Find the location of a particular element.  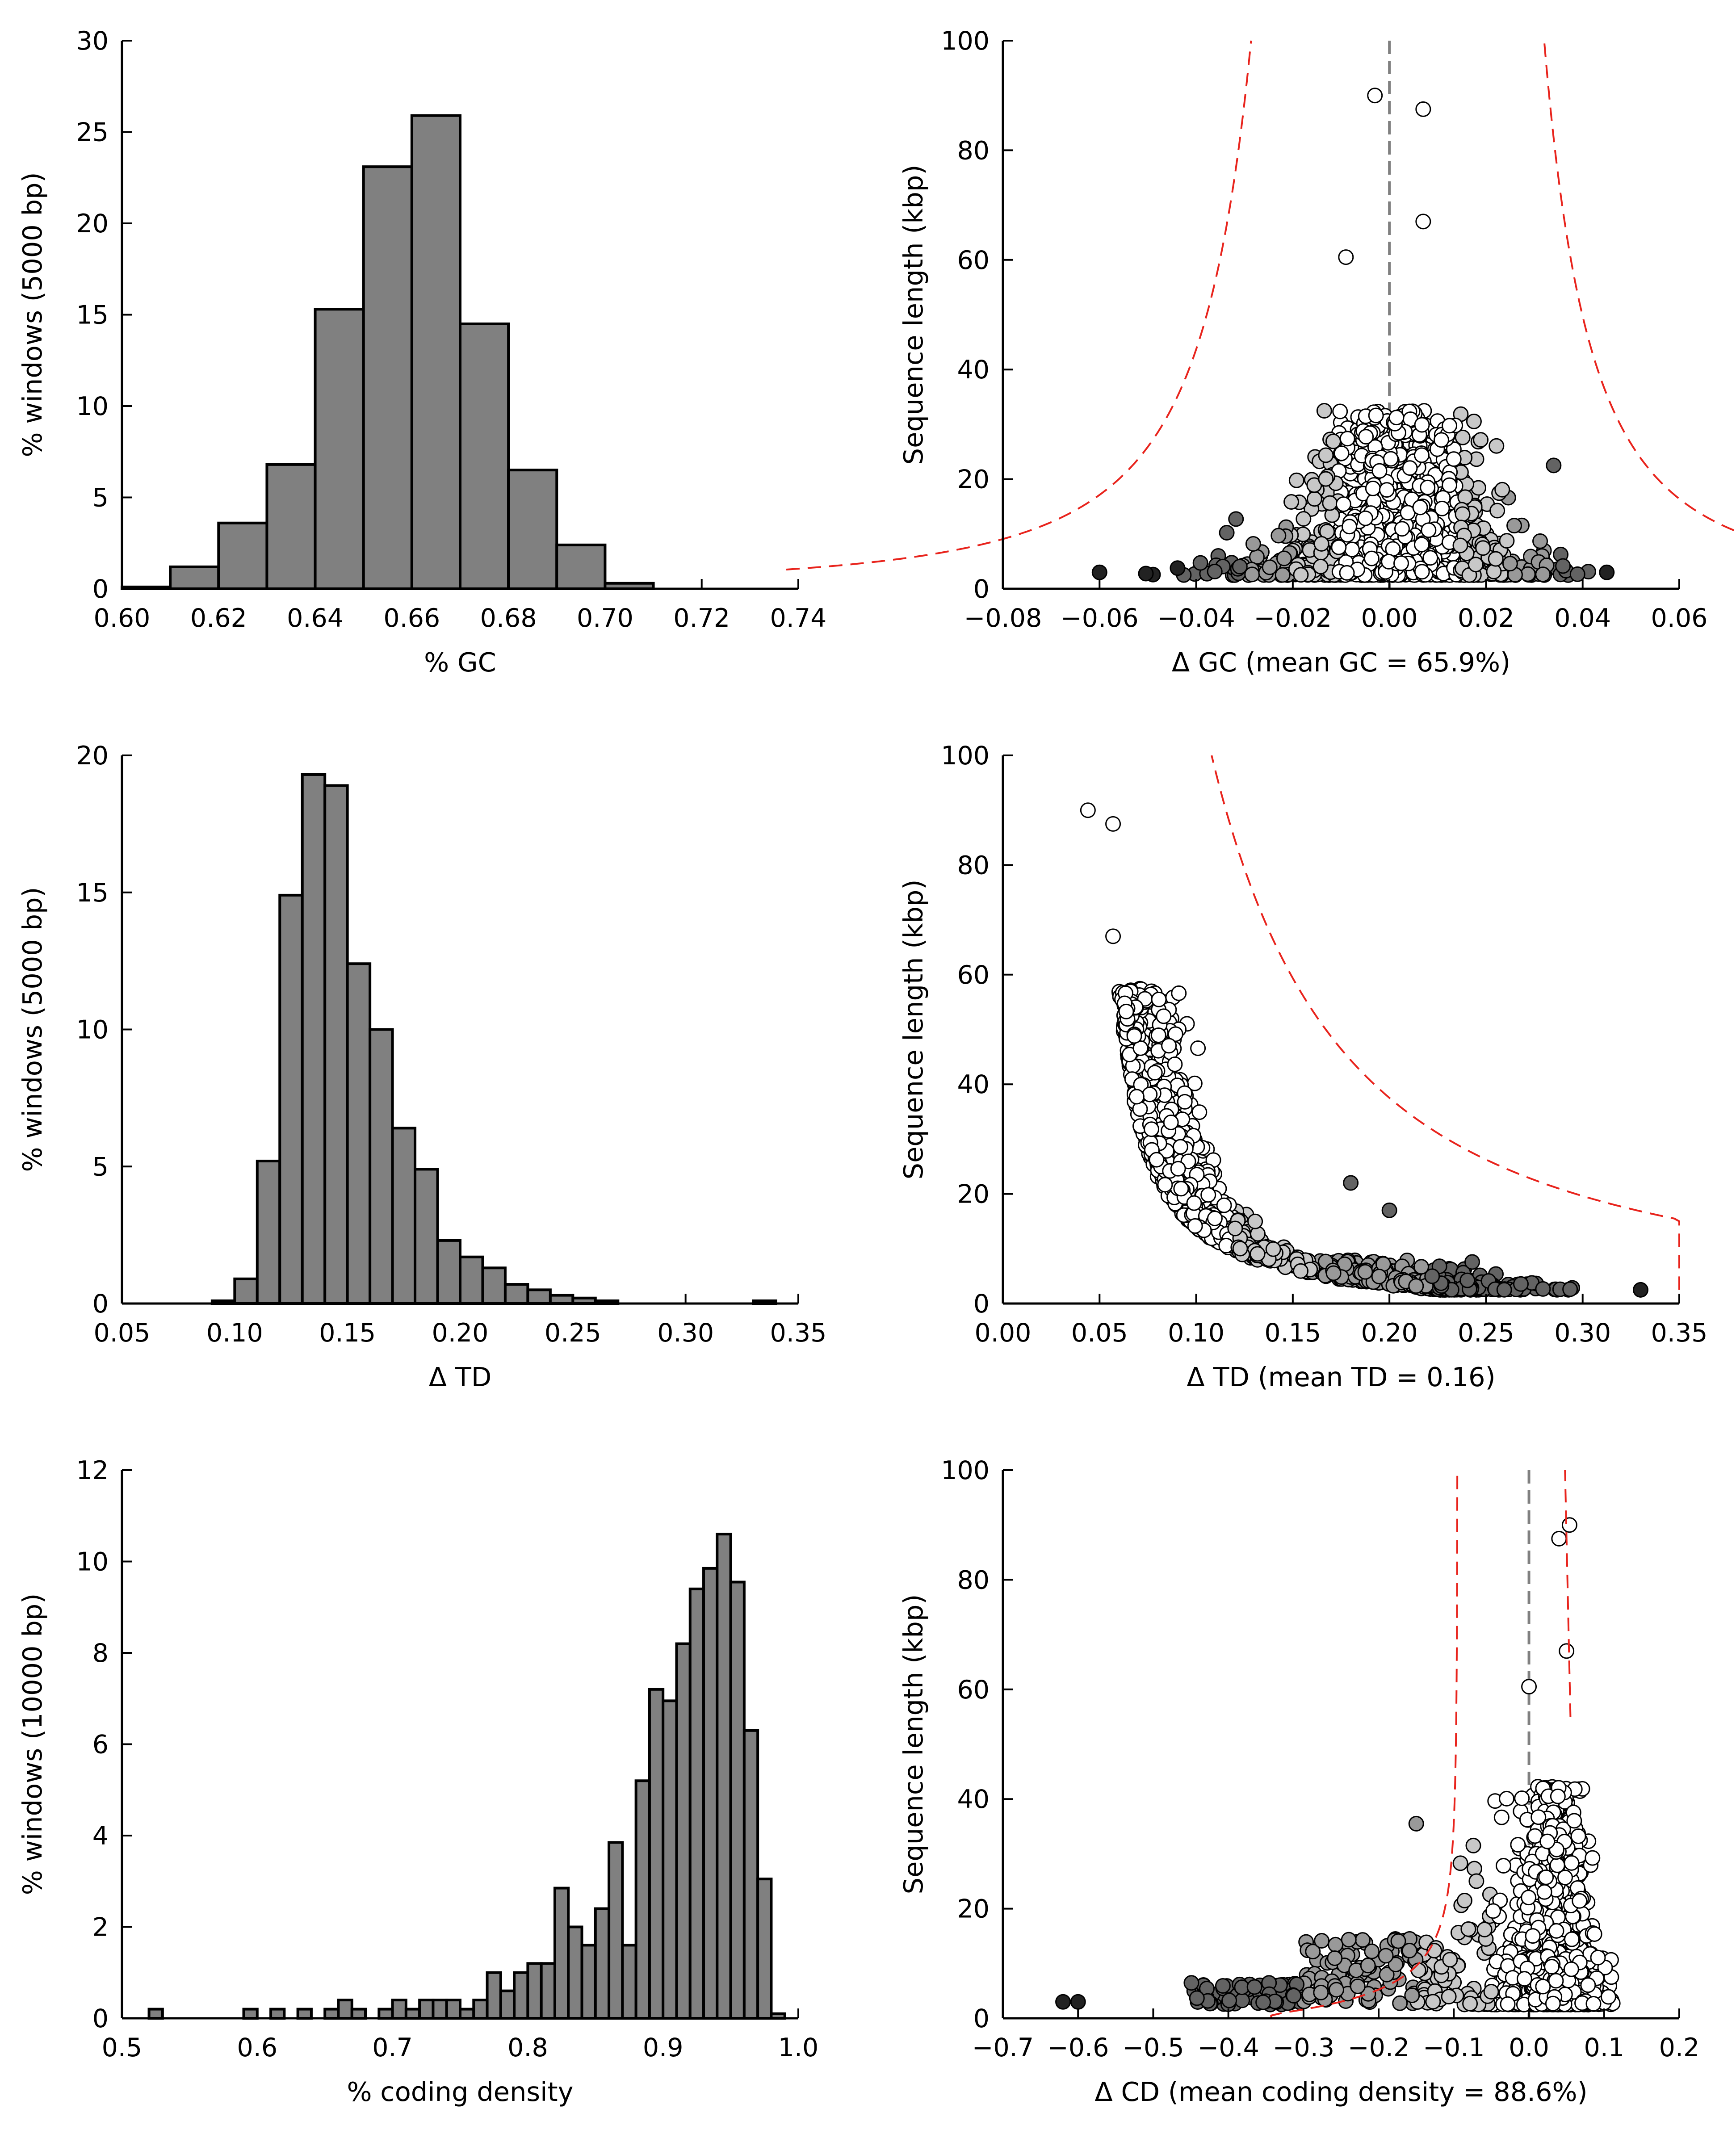

y-tick-label: 10 is located at coordinates (92, 1030).